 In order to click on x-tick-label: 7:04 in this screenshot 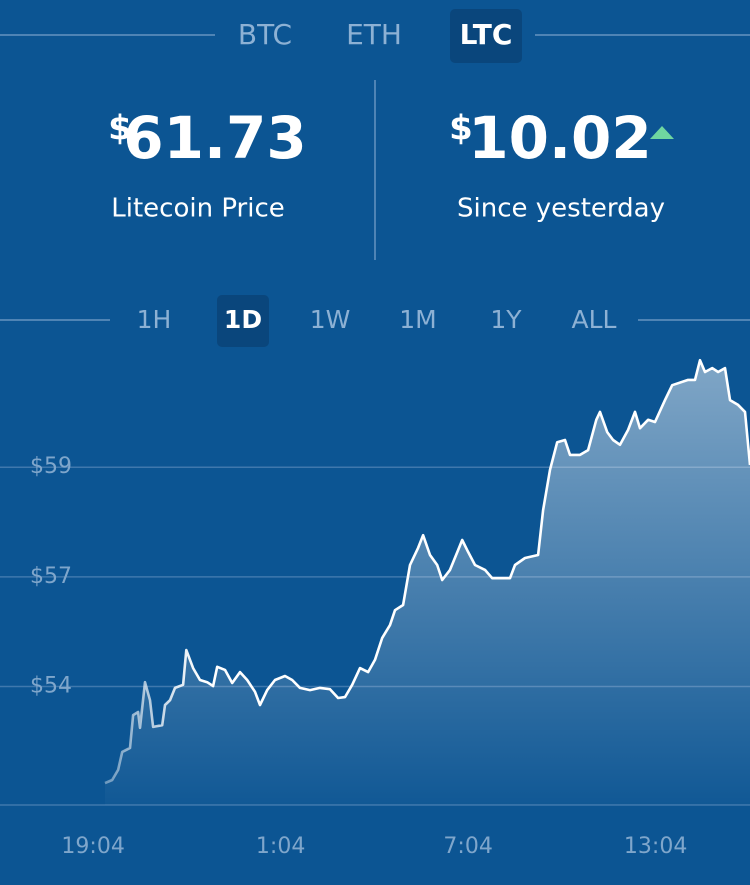, I will do `click(467, 846)`.